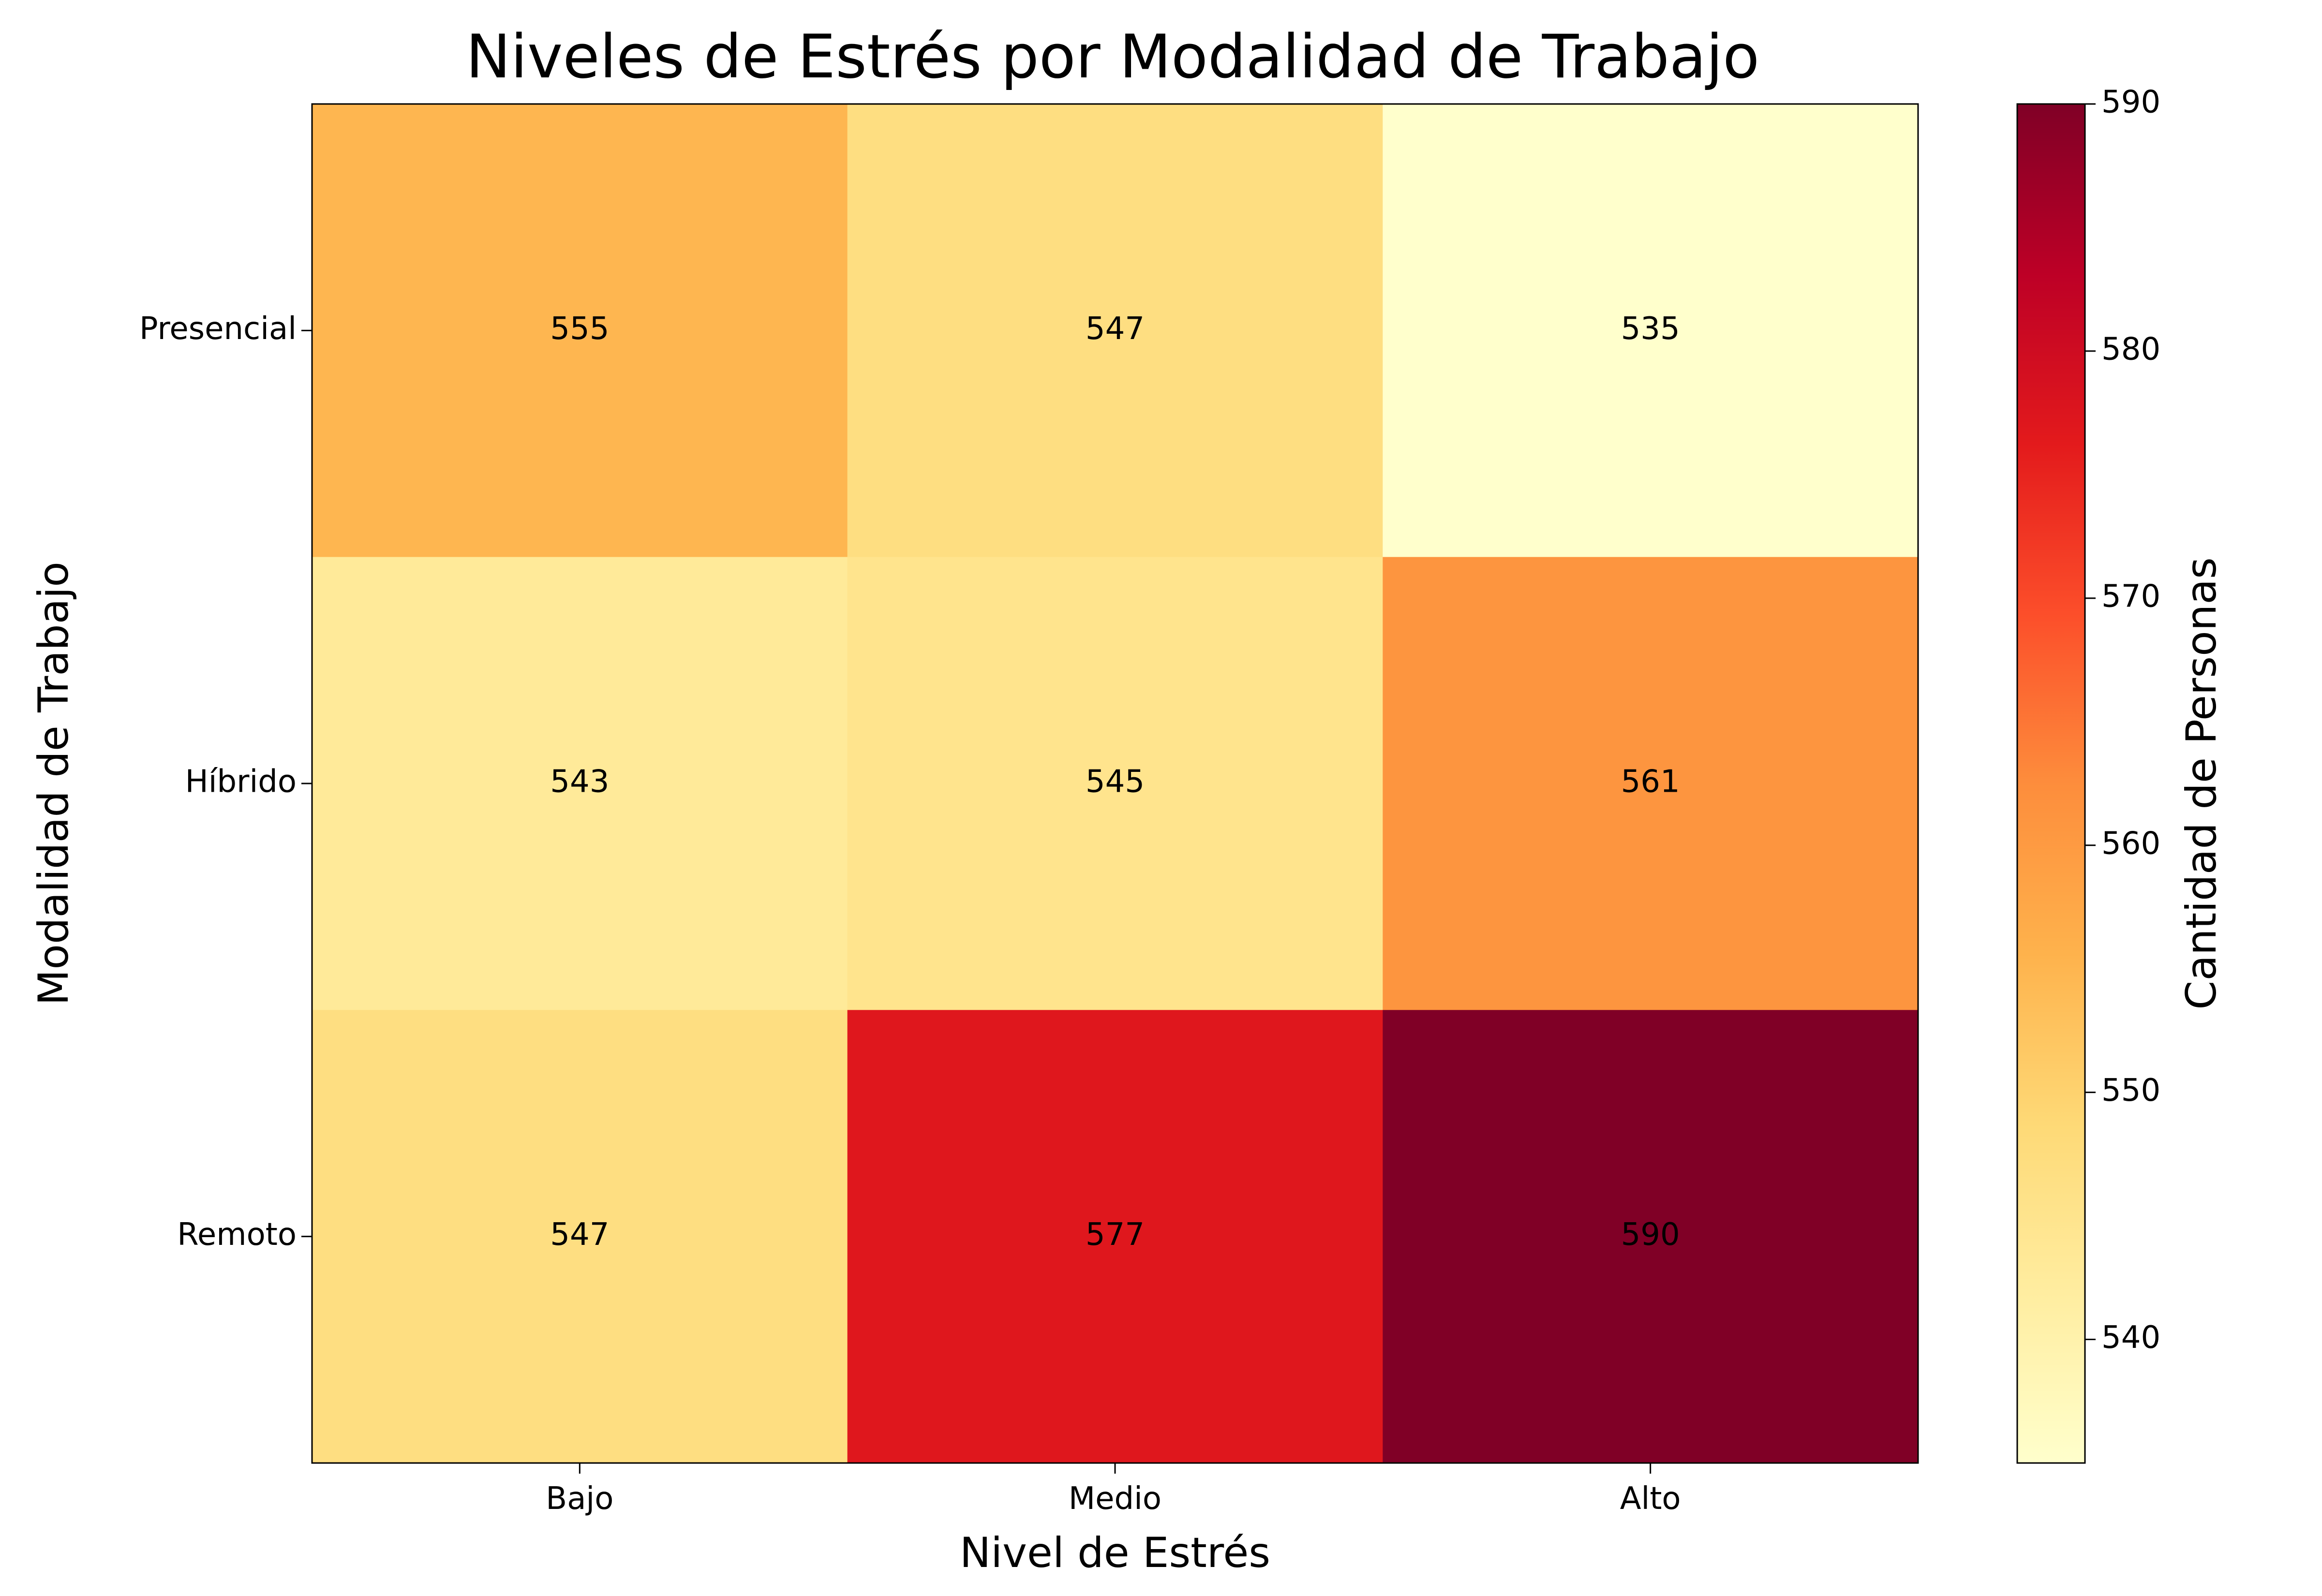 This screenshot has height=1596, width=2322. What do you see at coordinates (218, 329) in the screenshot?
I see `y-tick-label: Presencial` at bounding box center [218, 329].